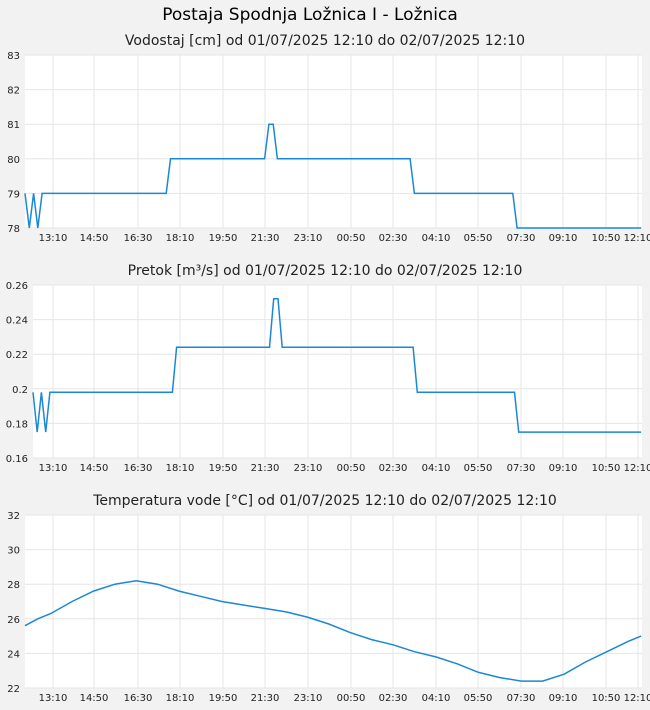 The width and height of the screenshot is (650, 710). I want to click on y-tick-label: 0.26, so click(17, 286).